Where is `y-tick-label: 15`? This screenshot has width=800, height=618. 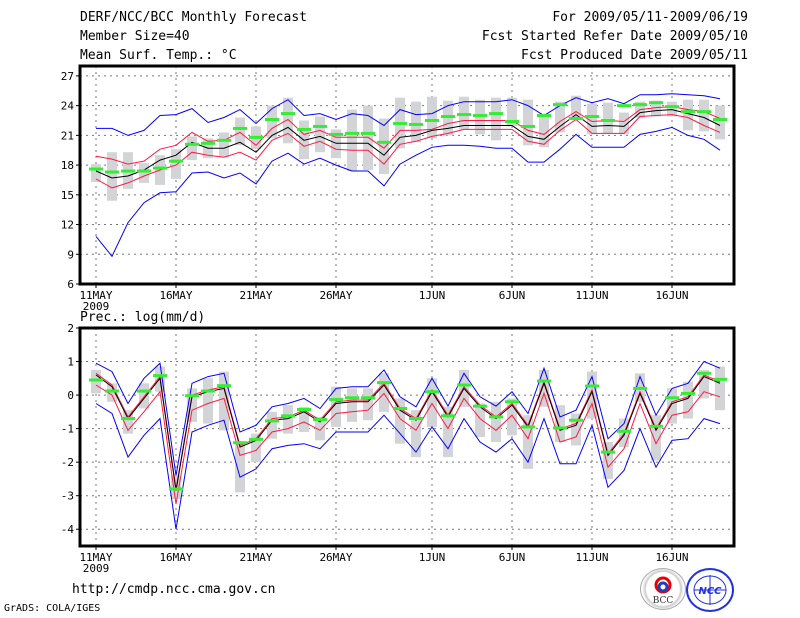
y-tick-label: 15 is located at coordinates (67, 195).